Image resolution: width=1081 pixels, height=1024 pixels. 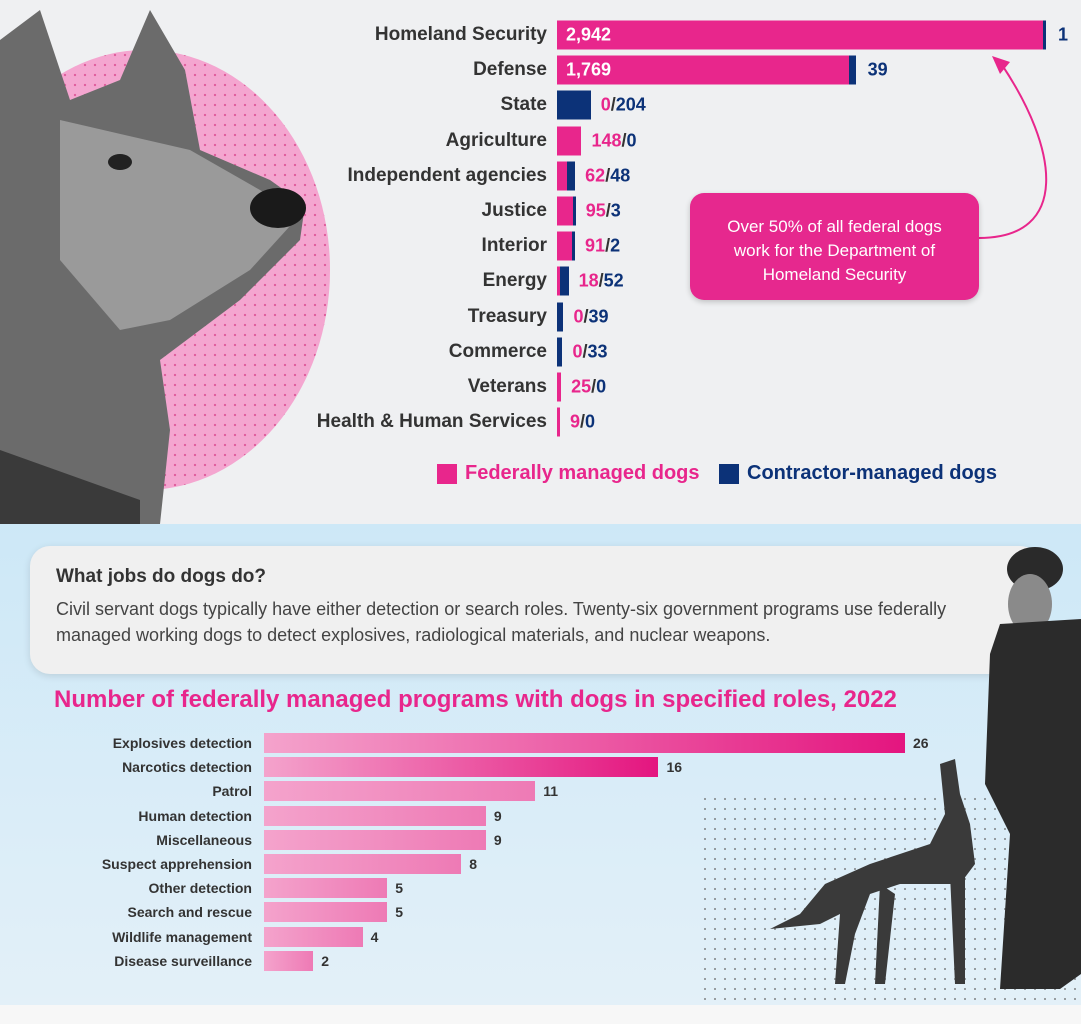 I want to click on value-federal: 25, so click(x=581, y=386).